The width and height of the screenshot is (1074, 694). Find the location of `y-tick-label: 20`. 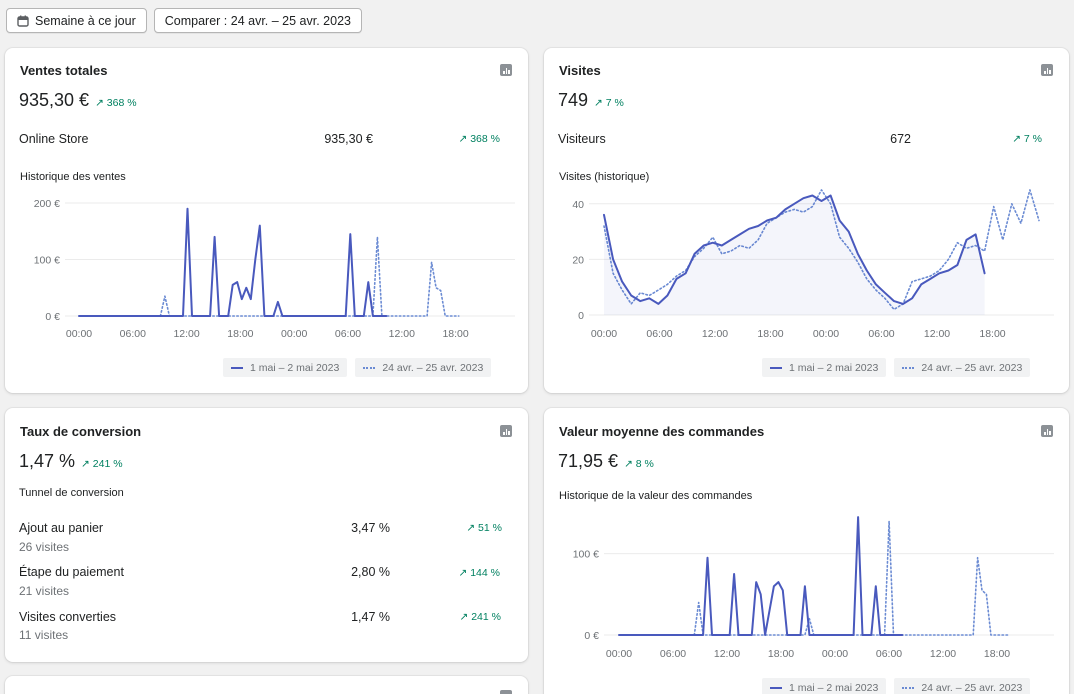

y-tick-label: 20 is located at coordinates (578, 260).